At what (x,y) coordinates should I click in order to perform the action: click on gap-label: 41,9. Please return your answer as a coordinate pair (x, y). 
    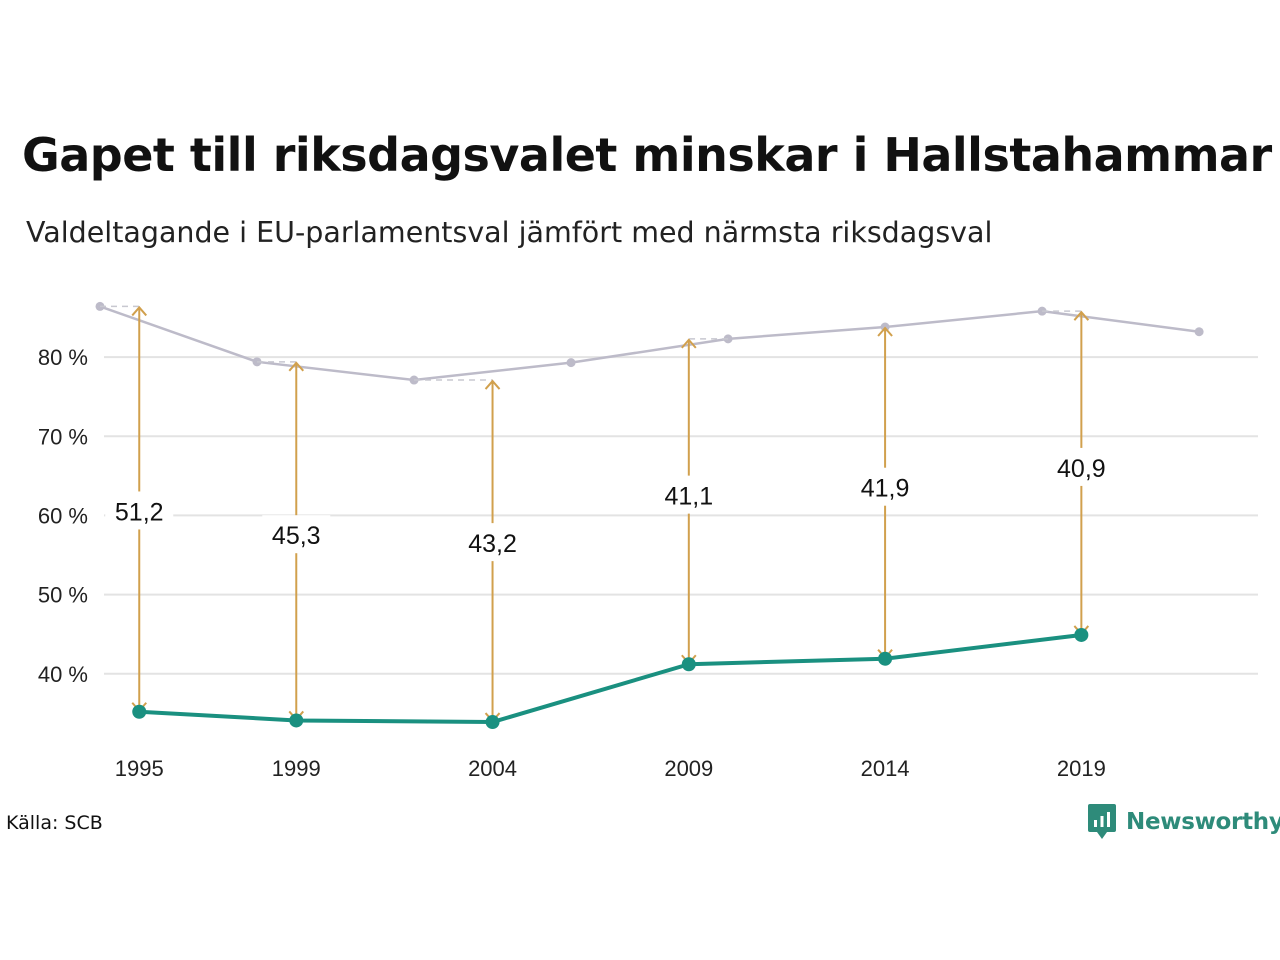
    Looking at the image, I should click on (885, 489).